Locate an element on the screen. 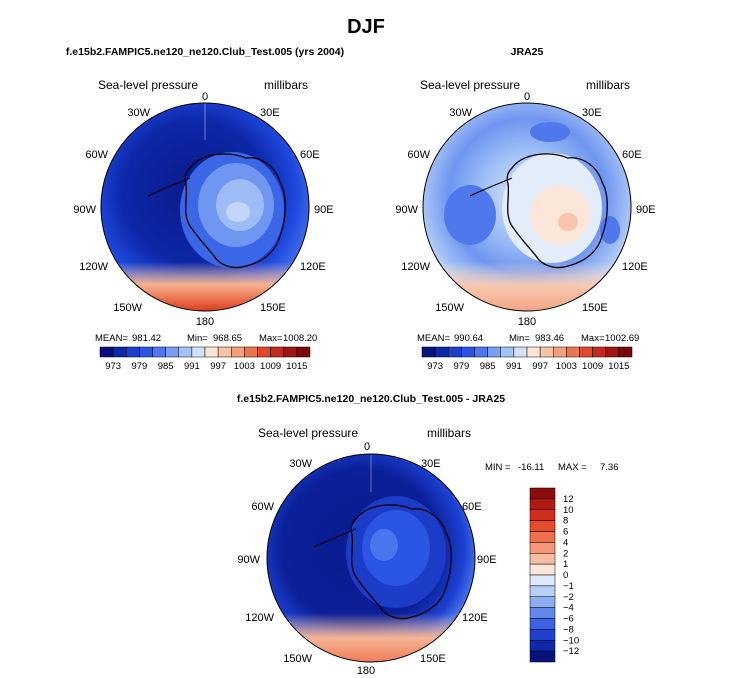  map-field is located at coordinates (527, 207).